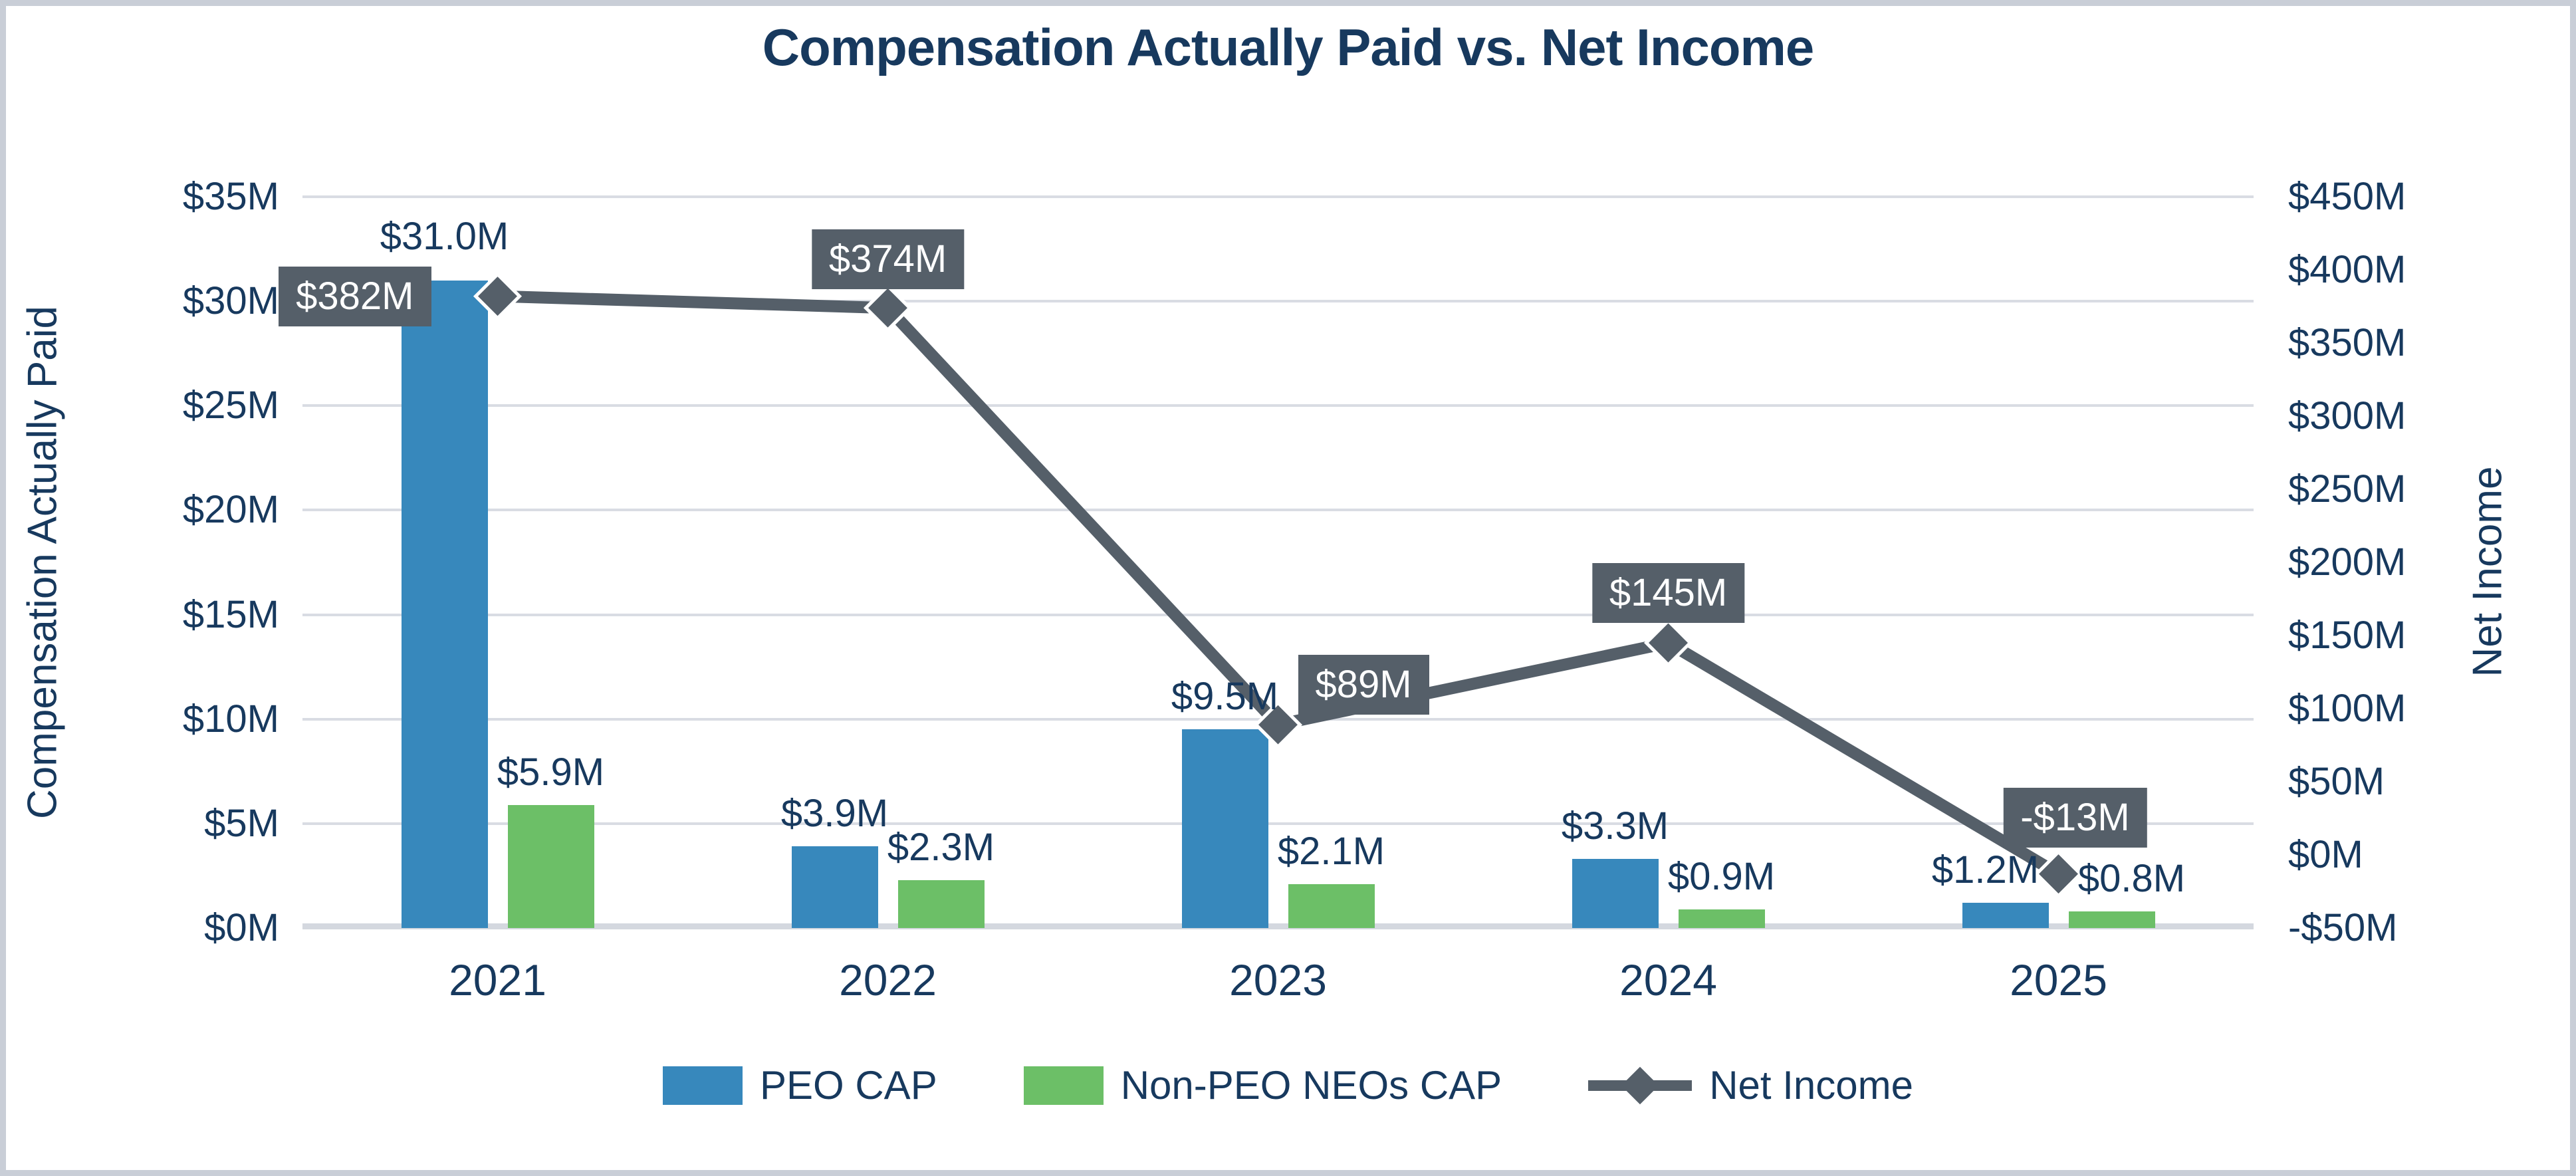  Describe the element at coordinates (551, 772) in the screenshot. I see `bar-value-label-non-peo-neos-cap-2021: $5.9M` at that location.